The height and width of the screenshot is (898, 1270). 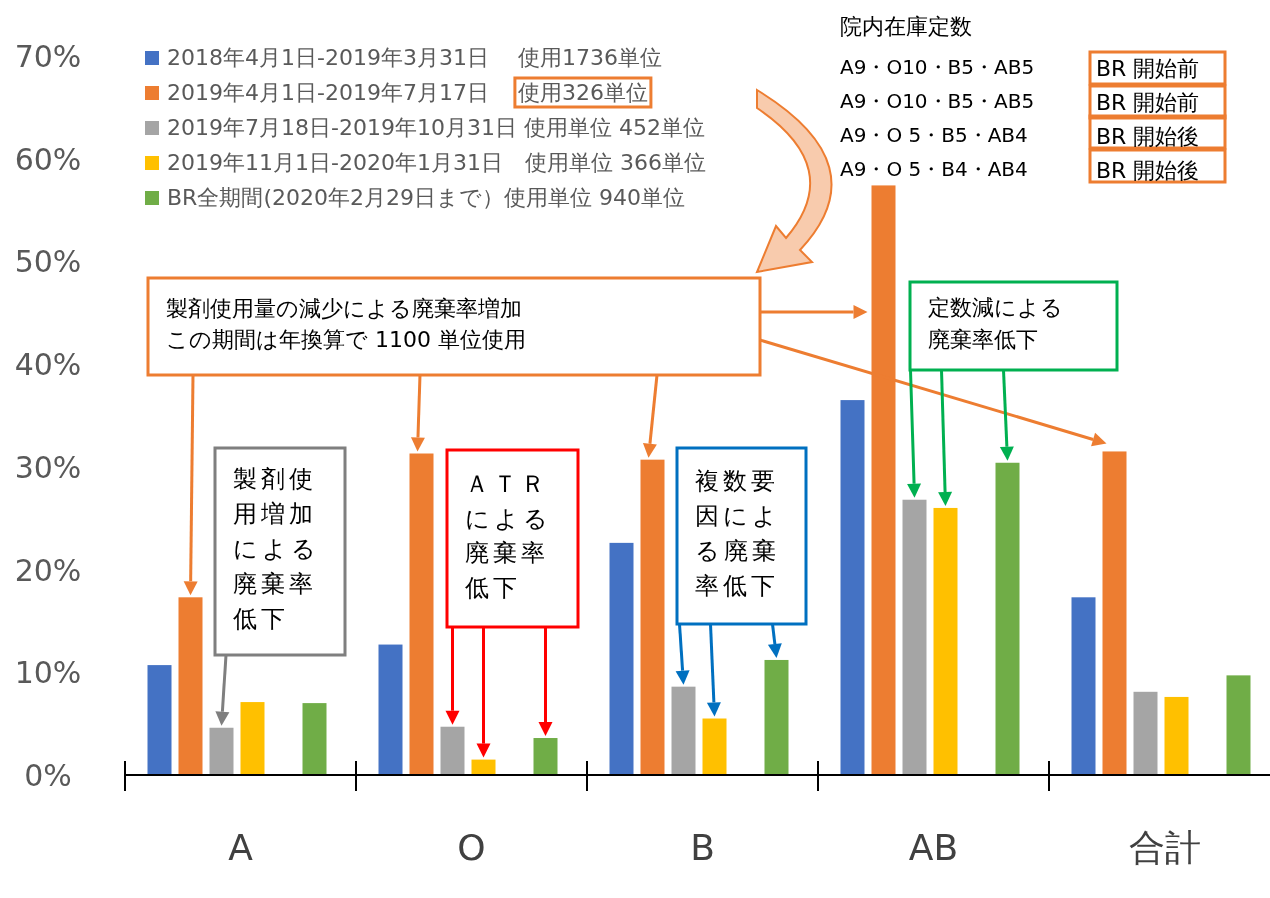 I want to click on y-tick-label: 20%, so click(x=48, y=570).